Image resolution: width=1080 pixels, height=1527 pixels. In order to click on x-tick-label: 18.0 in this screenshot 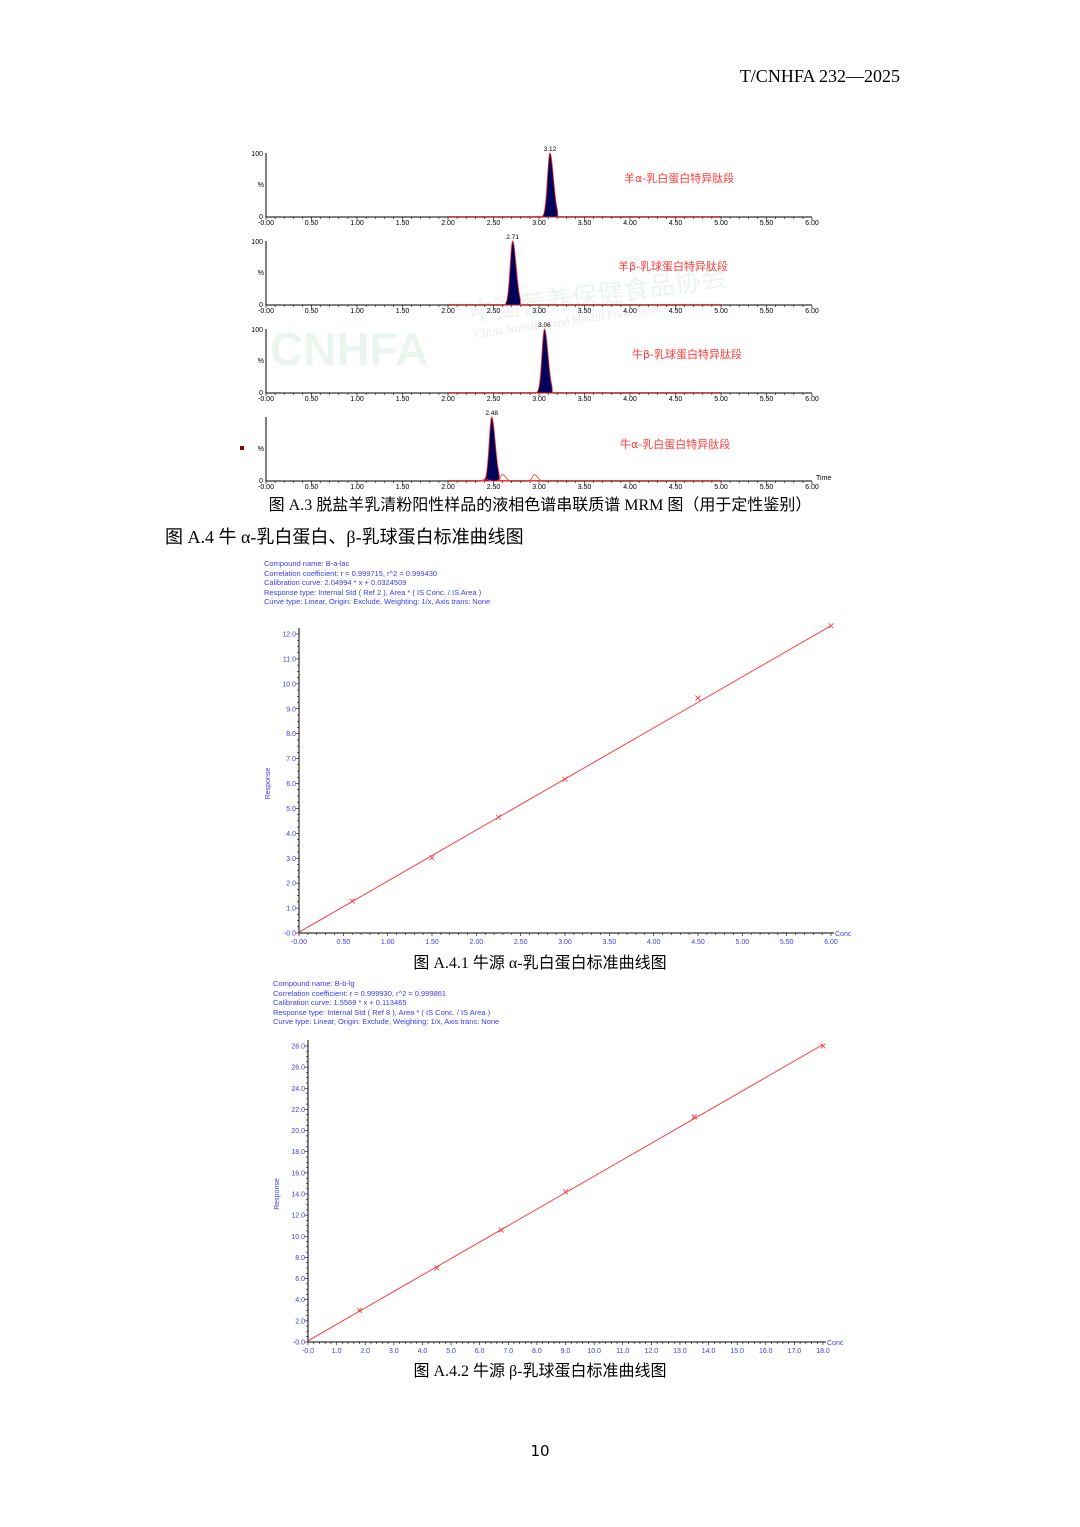, I will do `click(823, 1351)`.